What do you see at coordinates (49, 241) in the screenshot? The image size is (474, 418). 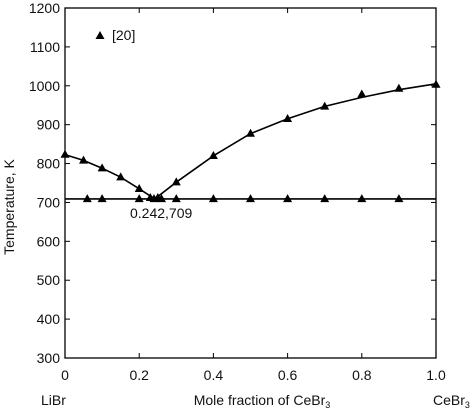 I see `y-tick-label: 600` at bounding box center [49, 241].